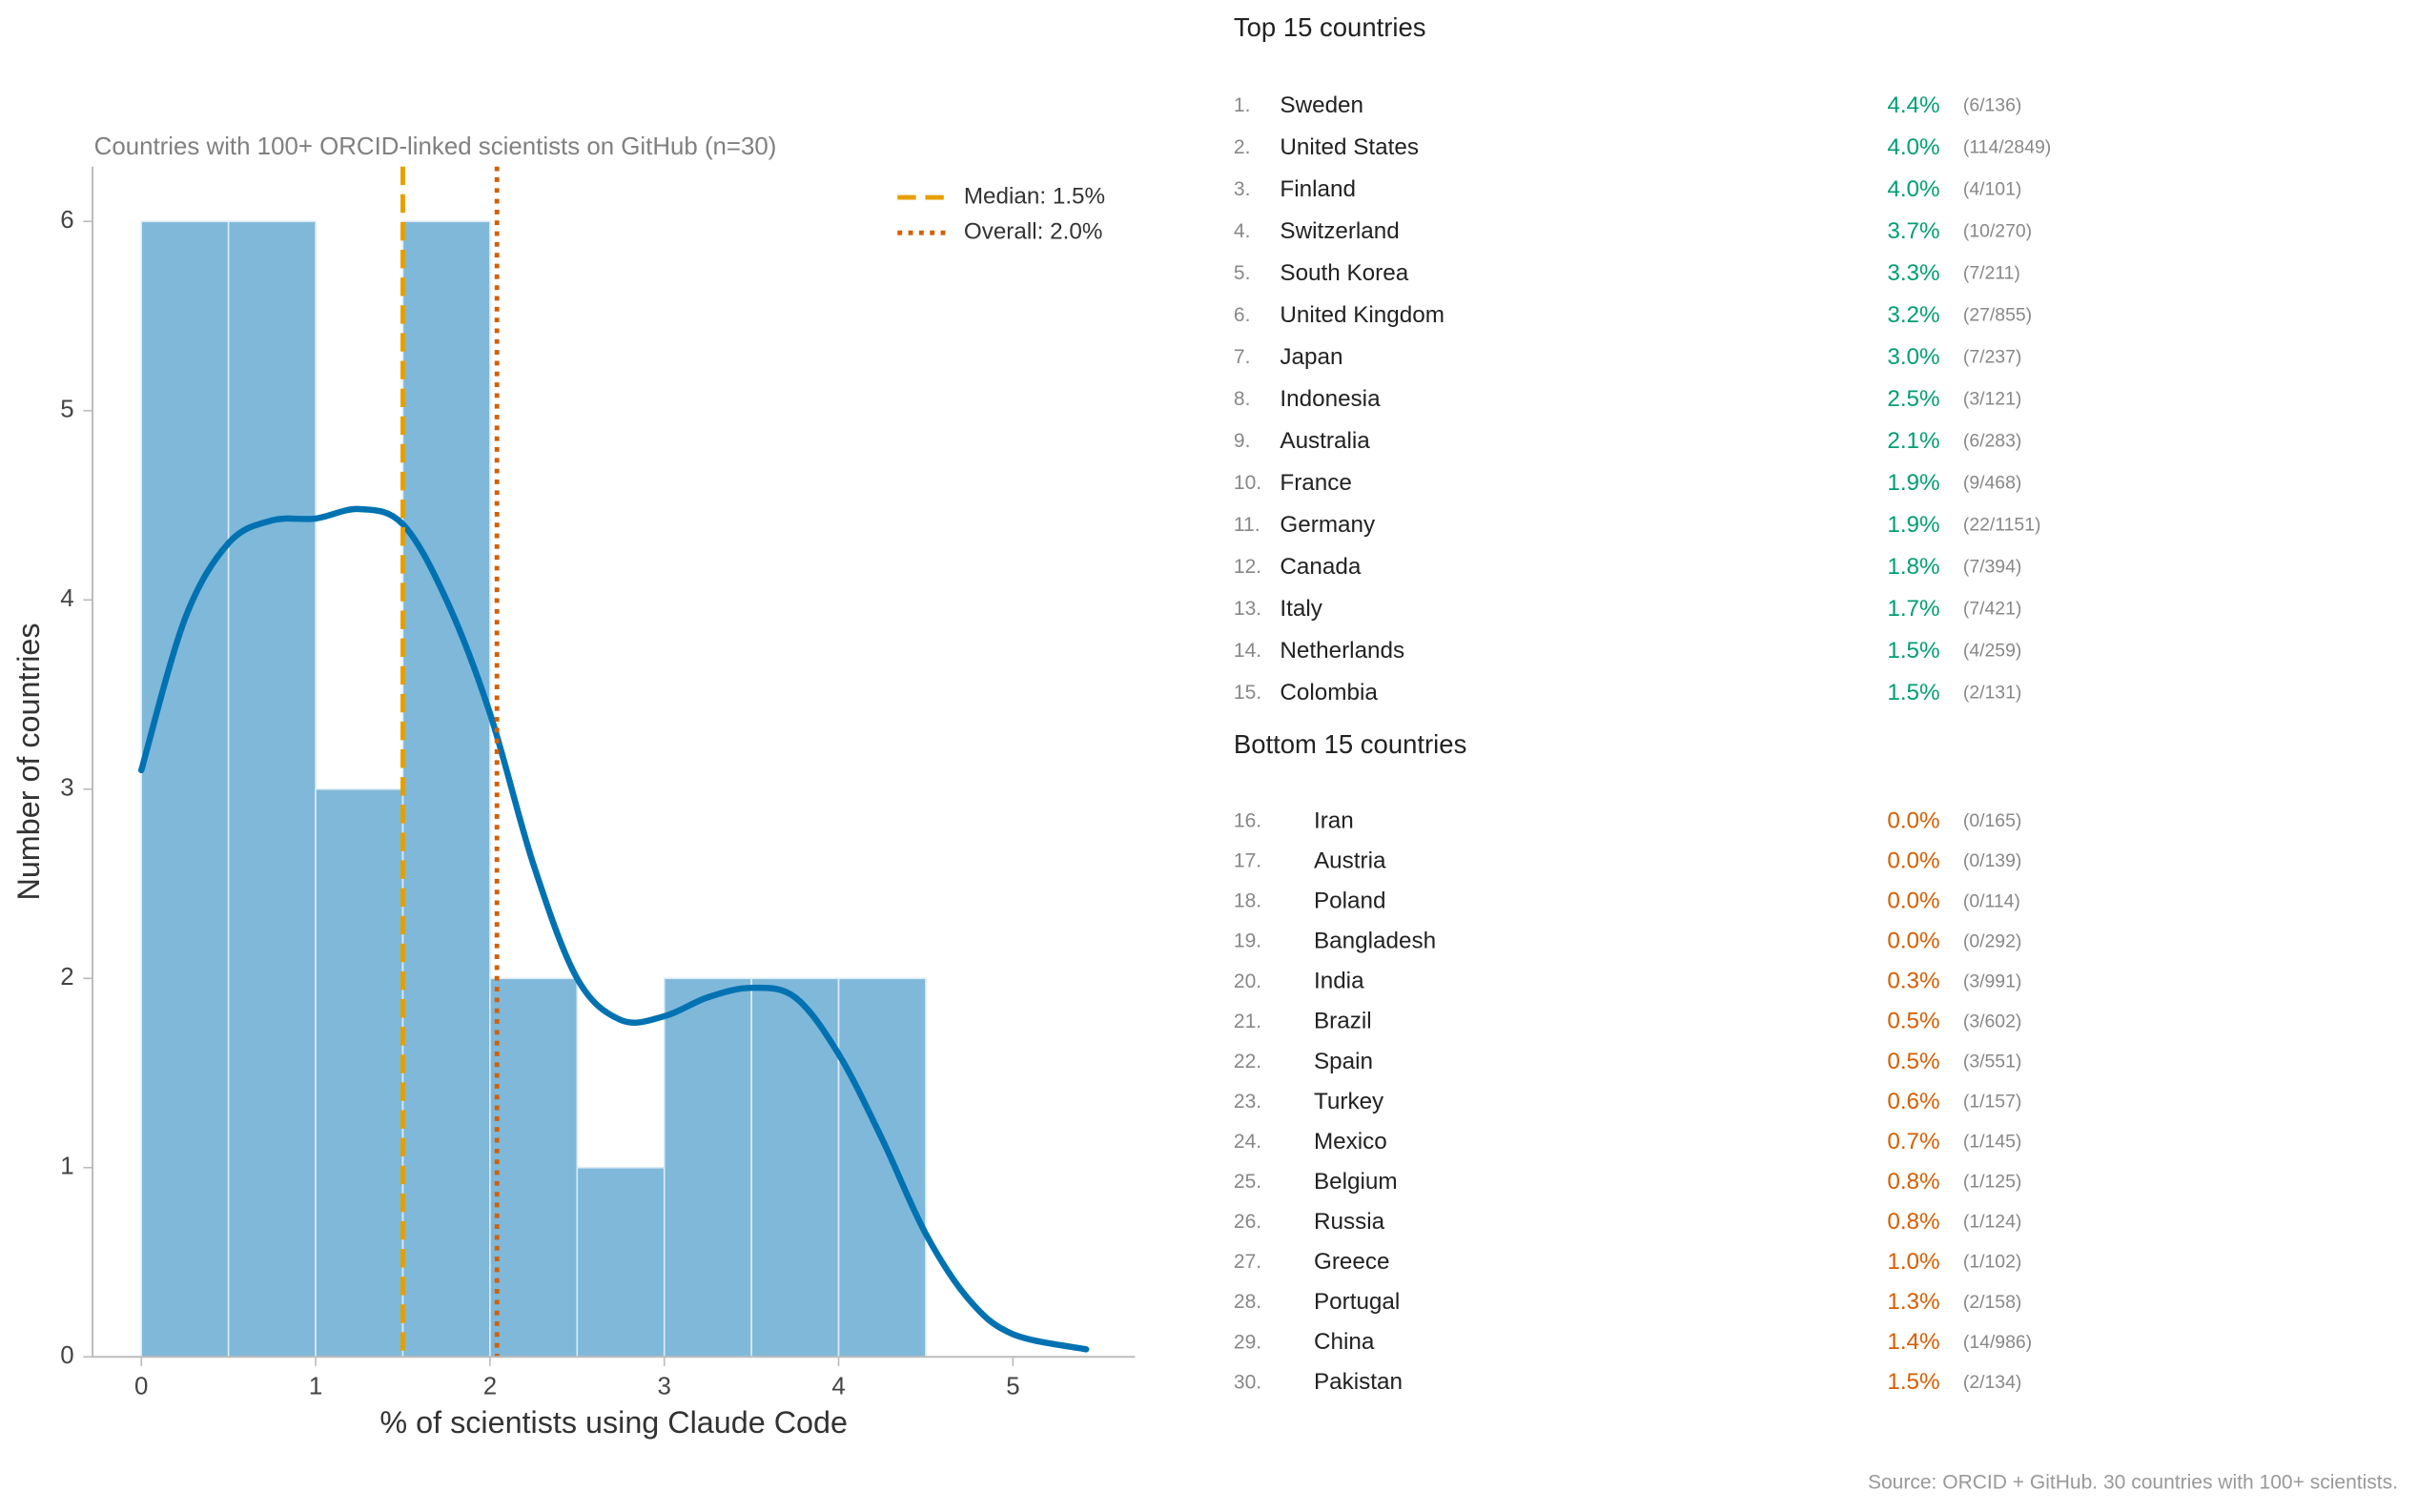 This screenshot has width=2418, height=1512. I want to click on fraction: (7/394), so click(1992, 567).